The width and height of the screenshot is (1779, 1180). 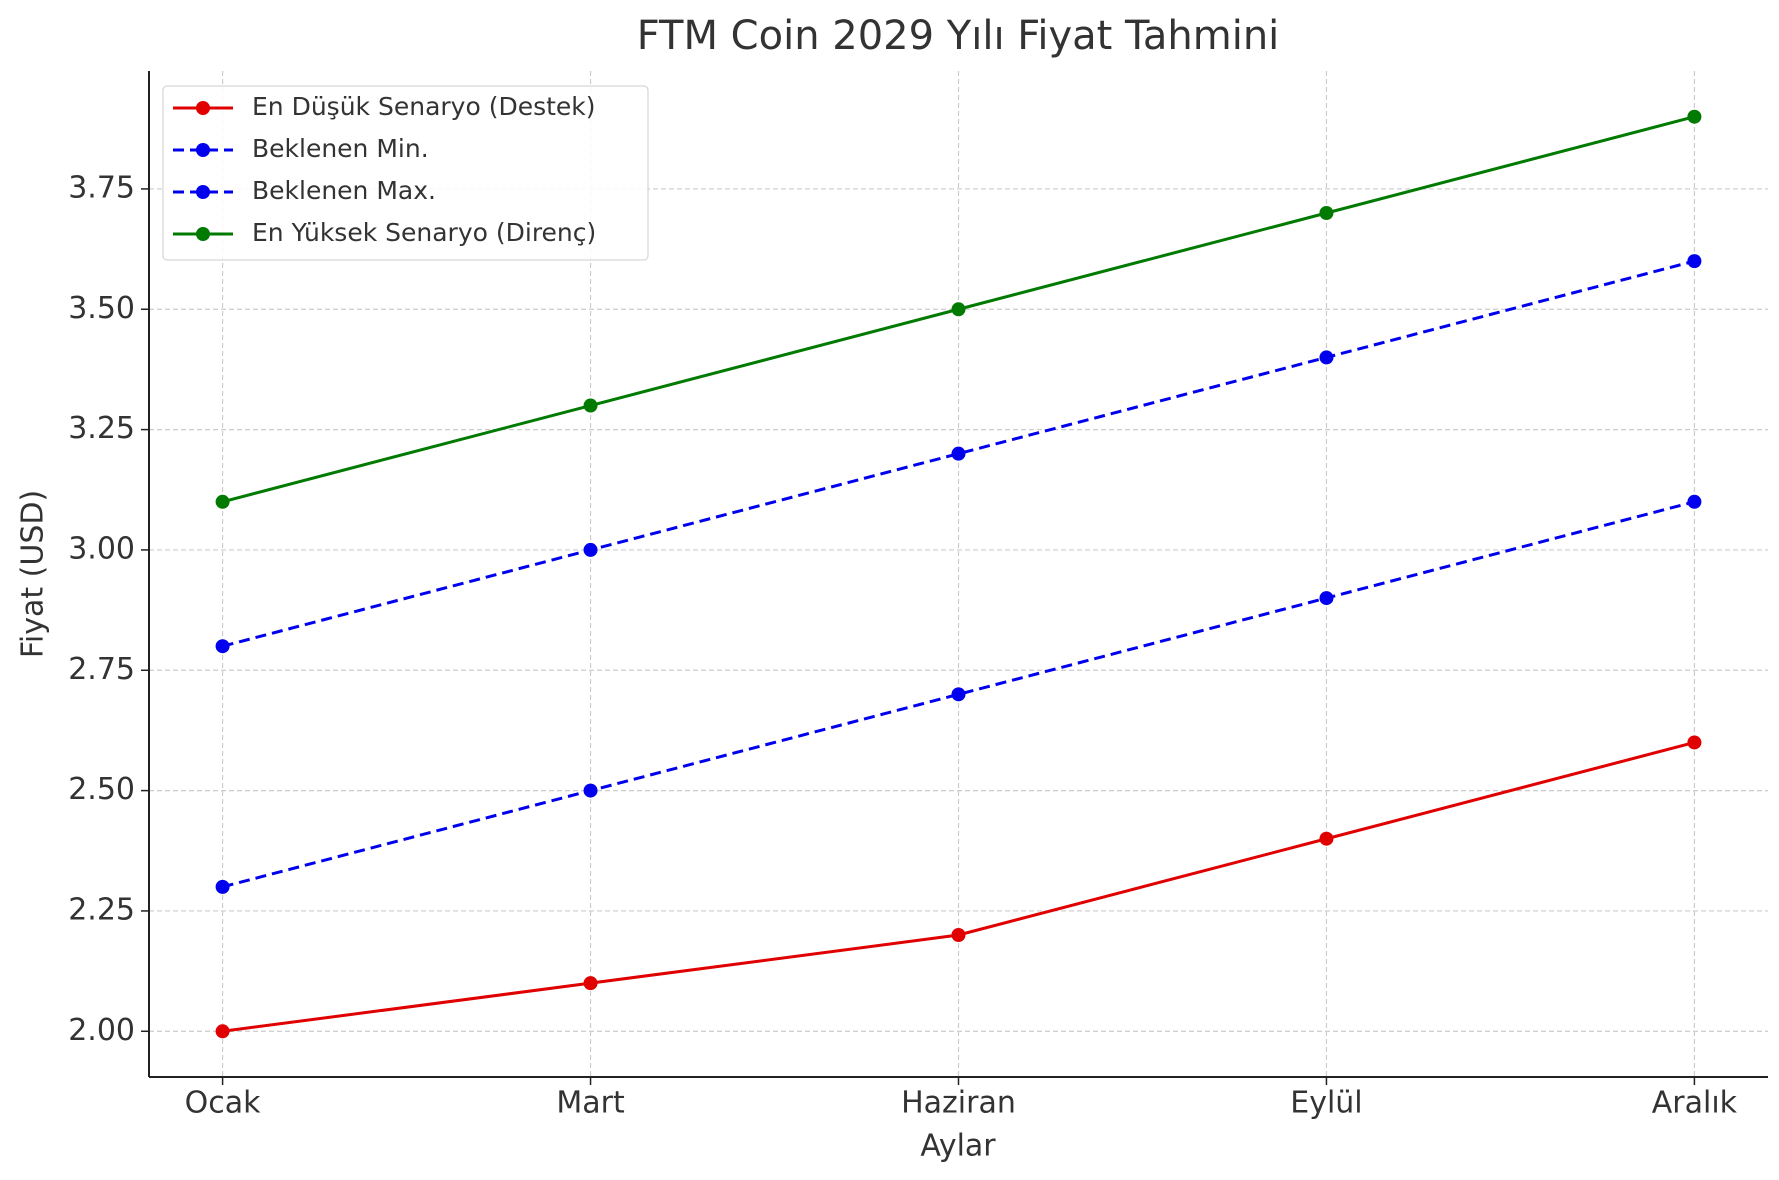 I want to click on legend-label: En Düşük Senaryo (Destek), so click(x=424, y=106).